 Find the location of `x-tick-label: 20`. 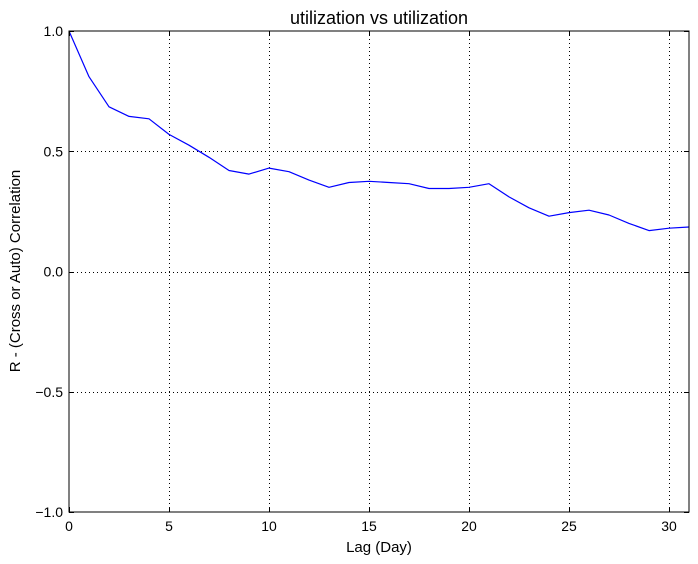

x-tick-label: 20 is located at coordinates (469, 526).